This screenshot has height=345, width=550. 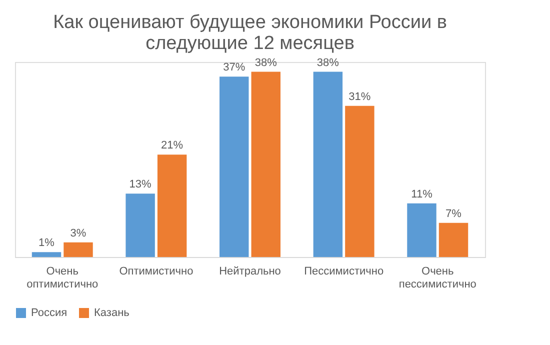 What do you see at coordinates (437, 278) in the screenshot?
I see `x-tick-label: Очень пессимистично` at bounding box center [437, 278].